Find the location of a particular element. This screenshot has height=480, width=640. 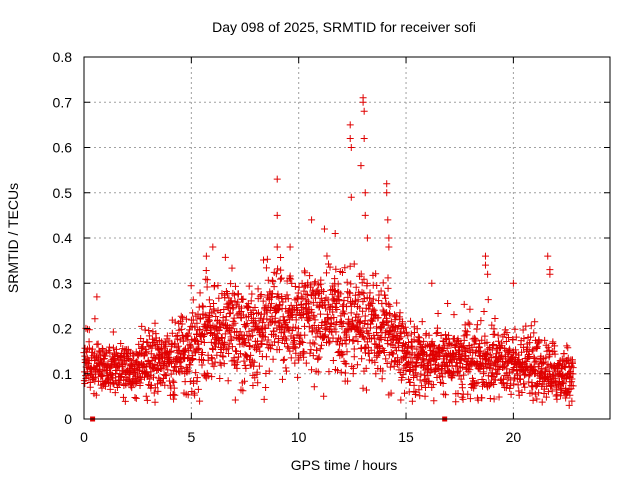

y-tick-label: 0.8 is located at coordinates (63, 57).